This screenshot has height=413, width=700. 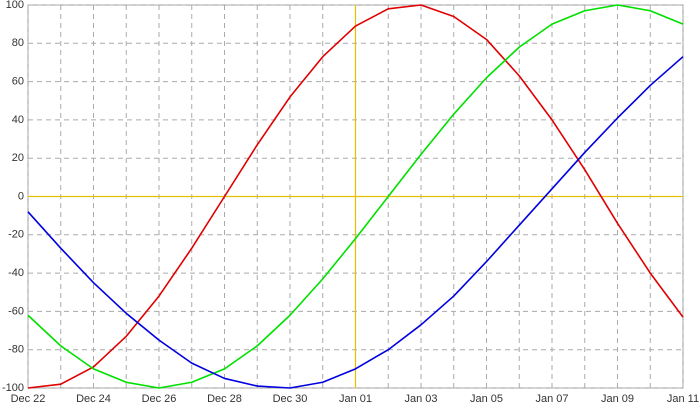 What do you see at coordinates (420, 399) in the screenshot?
I see `x-tick-label: Jan 03` at bounding box center [420, 399].